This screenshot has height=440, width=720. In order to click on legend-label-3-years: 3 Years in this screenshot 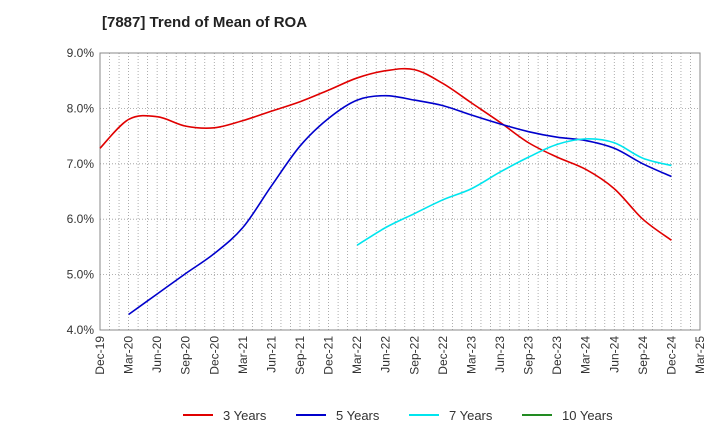, I will do `click(245, 415)`.